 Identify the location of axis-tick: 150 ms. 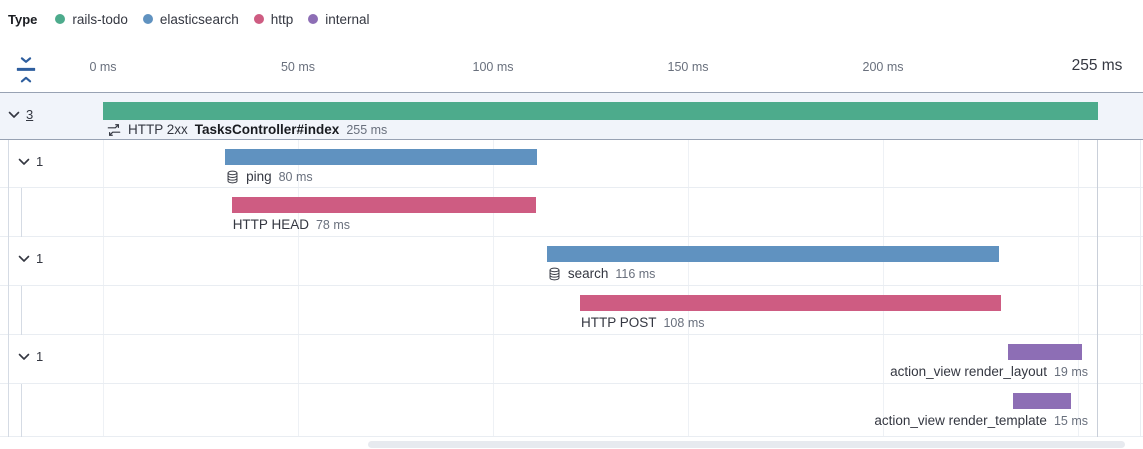
(688, 67).